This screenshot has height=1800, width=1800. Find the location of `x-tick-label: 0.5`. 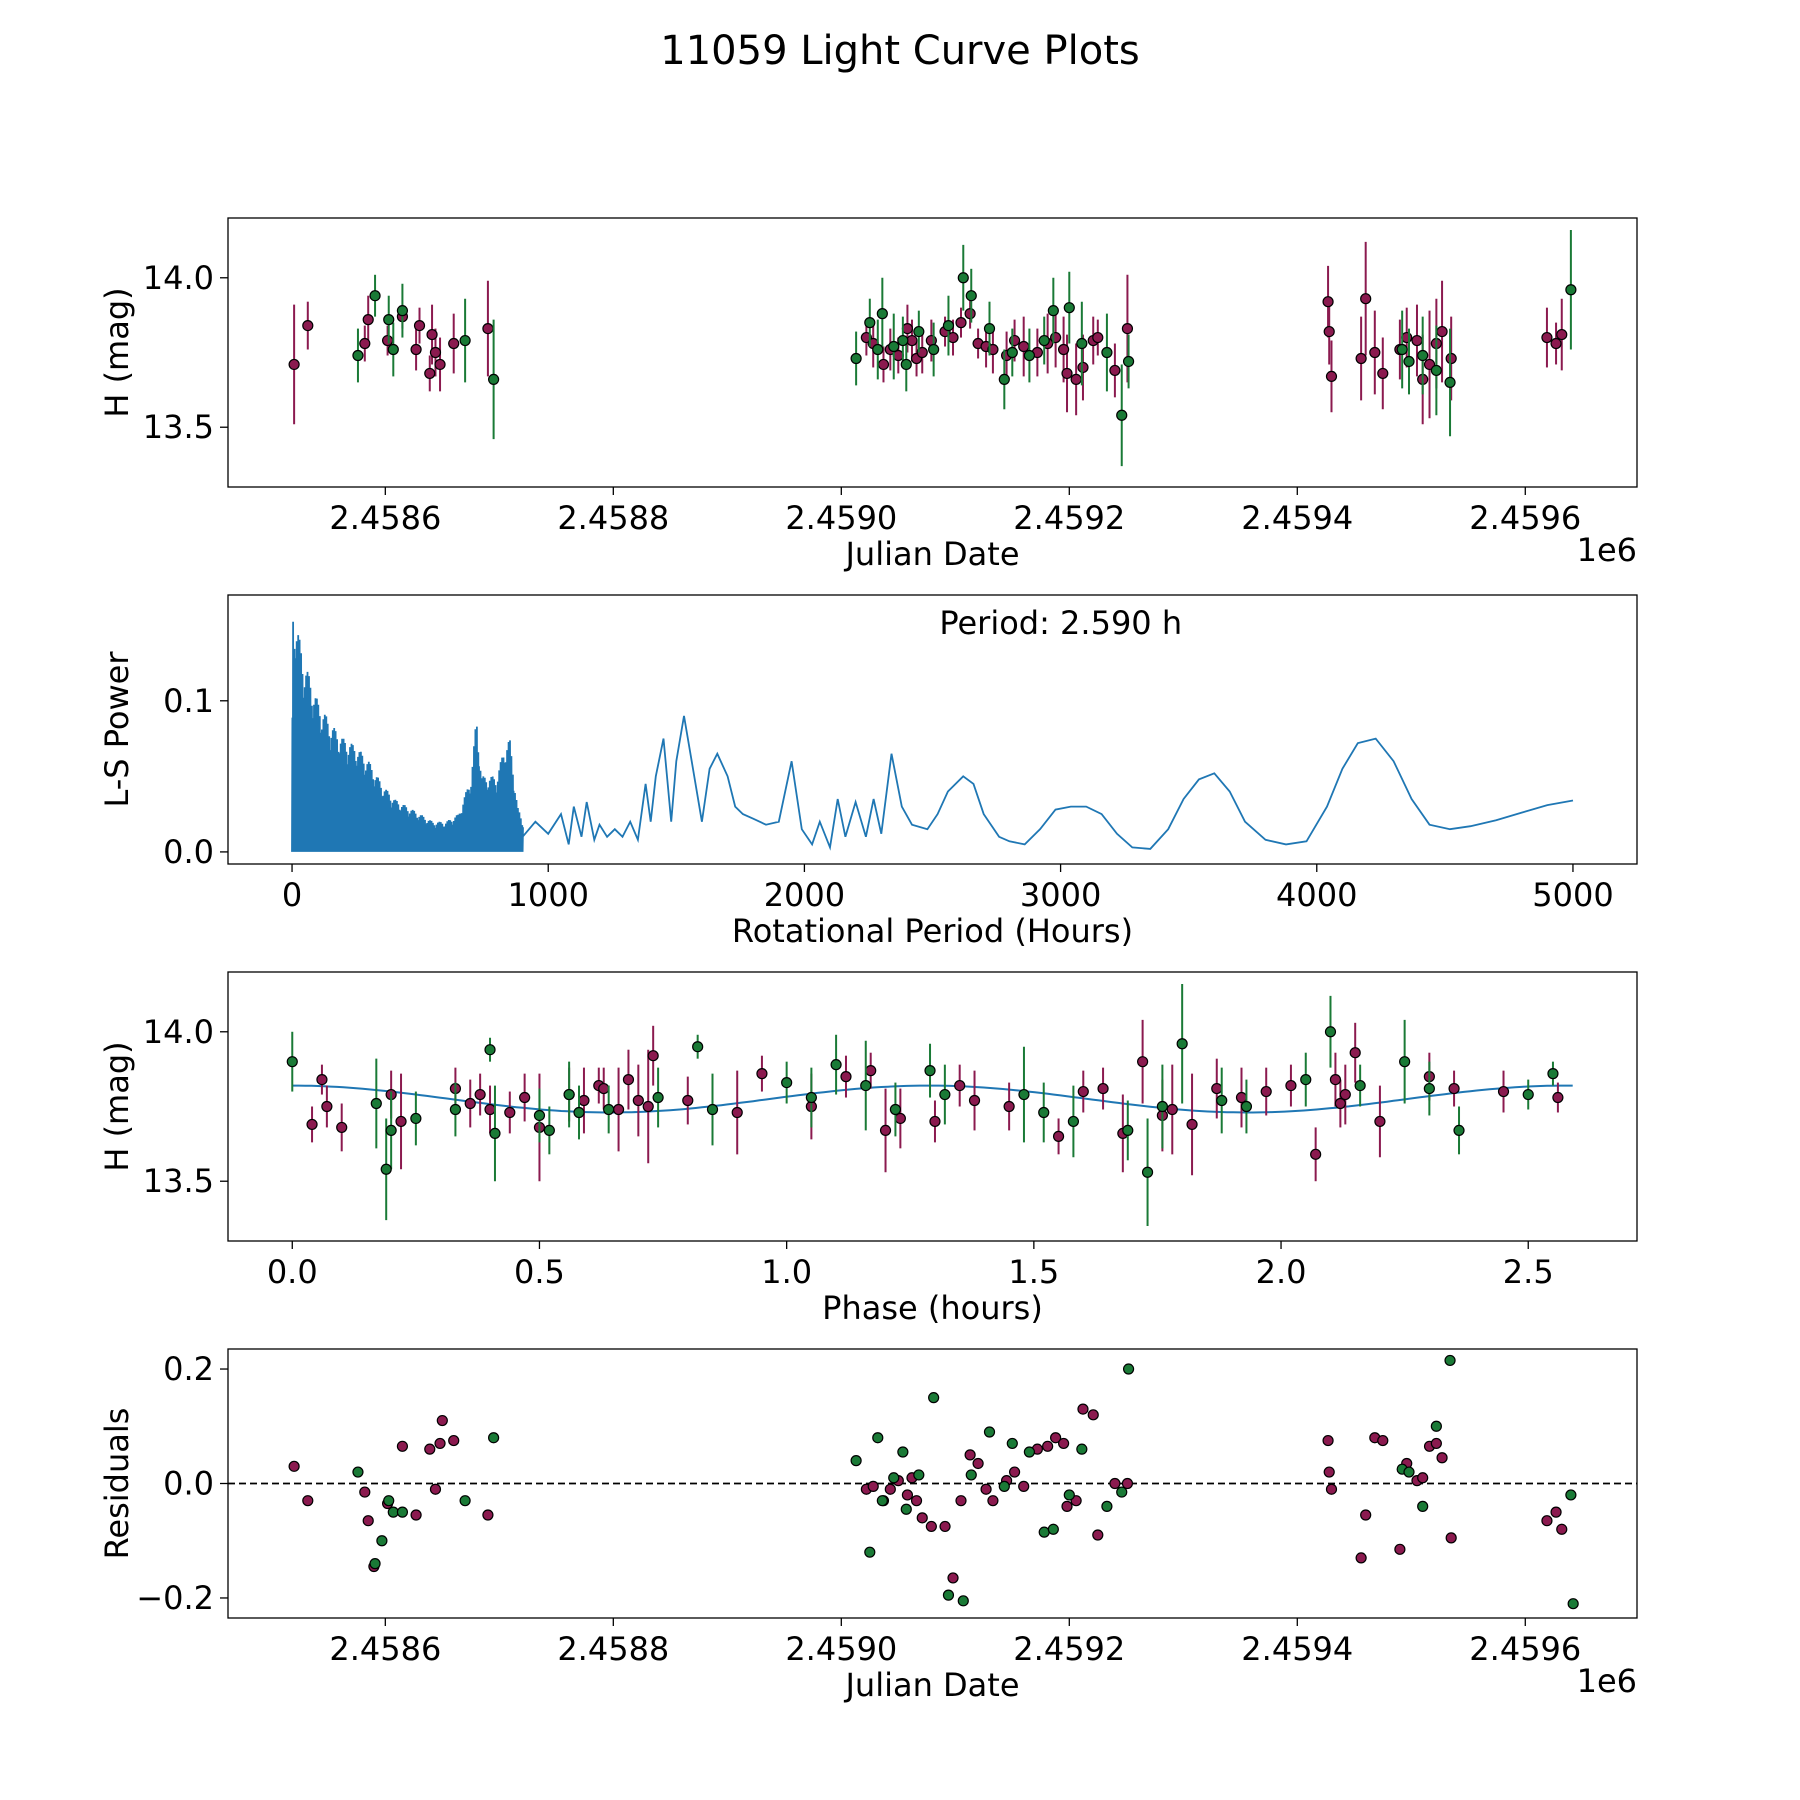

x-tick-label: 0.5 is located at coordinates (539, 1272).